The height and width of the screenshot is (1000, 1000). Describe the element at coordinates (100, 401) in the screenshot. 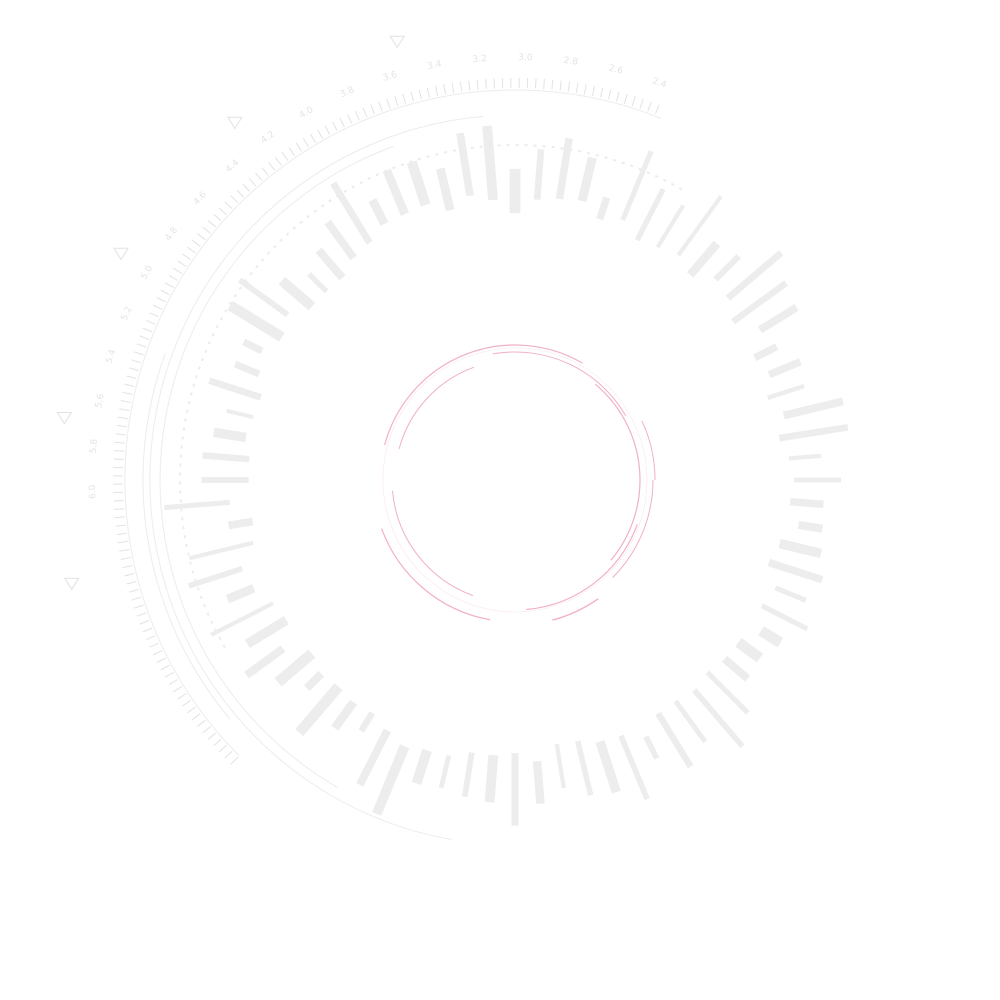

I see `scale-label: 5.6` at that location.